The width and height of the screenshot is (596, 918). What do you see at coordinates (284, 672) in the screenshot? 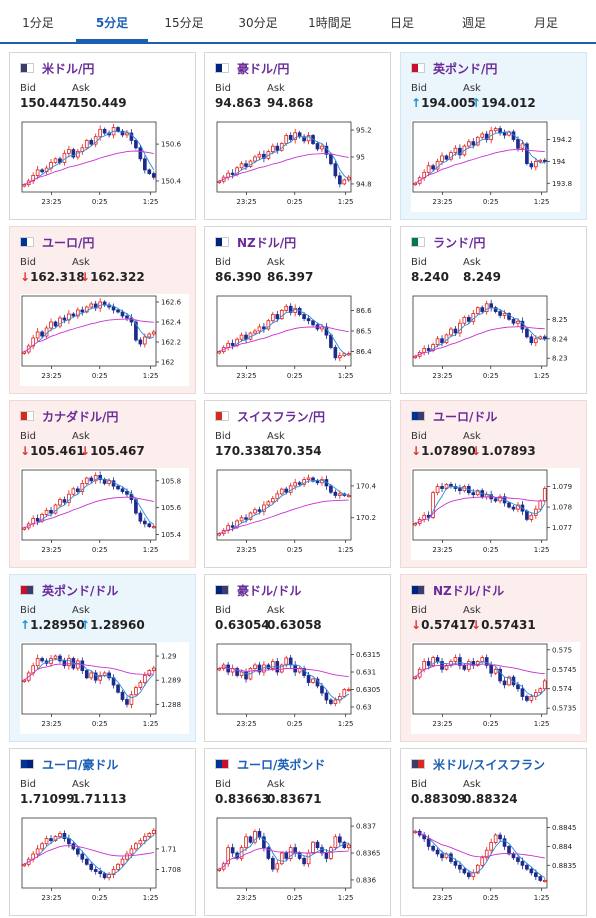
I see `ma-slow-line` at bounding box center [284, 672].